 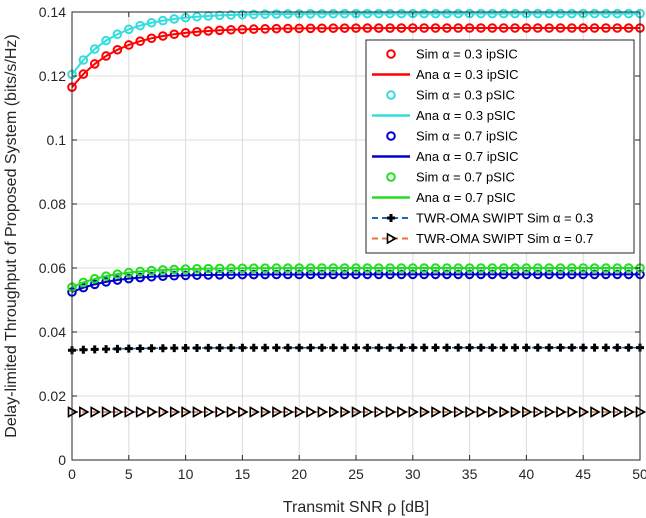 What do you see at coordinates (299, 474) in the screenshot?
I see `x-tick-label: 20` at bounding box center [299, 474].